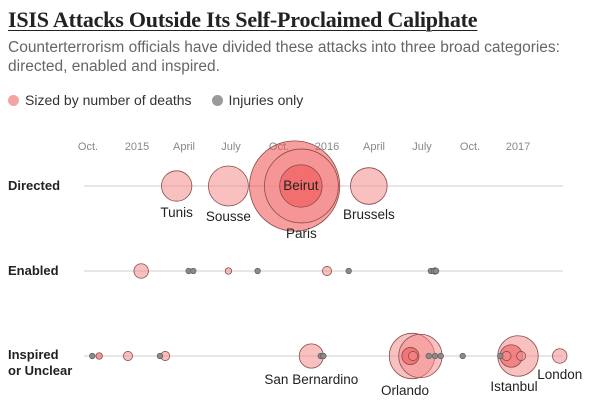 This screenshot has height=413, width=611. What do you see at coordinates (33, 354) in the screenshot?
I see `row-label-line: Inspired` at bounding box center [33, 354].